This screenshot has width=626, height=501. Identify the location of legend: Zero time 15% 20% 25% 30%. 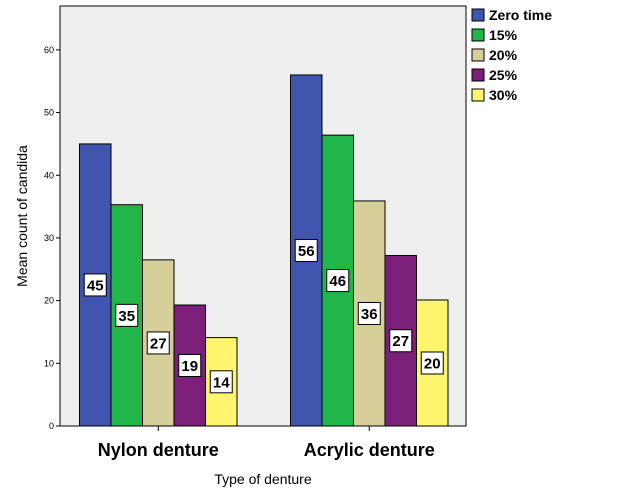
(511, 55).